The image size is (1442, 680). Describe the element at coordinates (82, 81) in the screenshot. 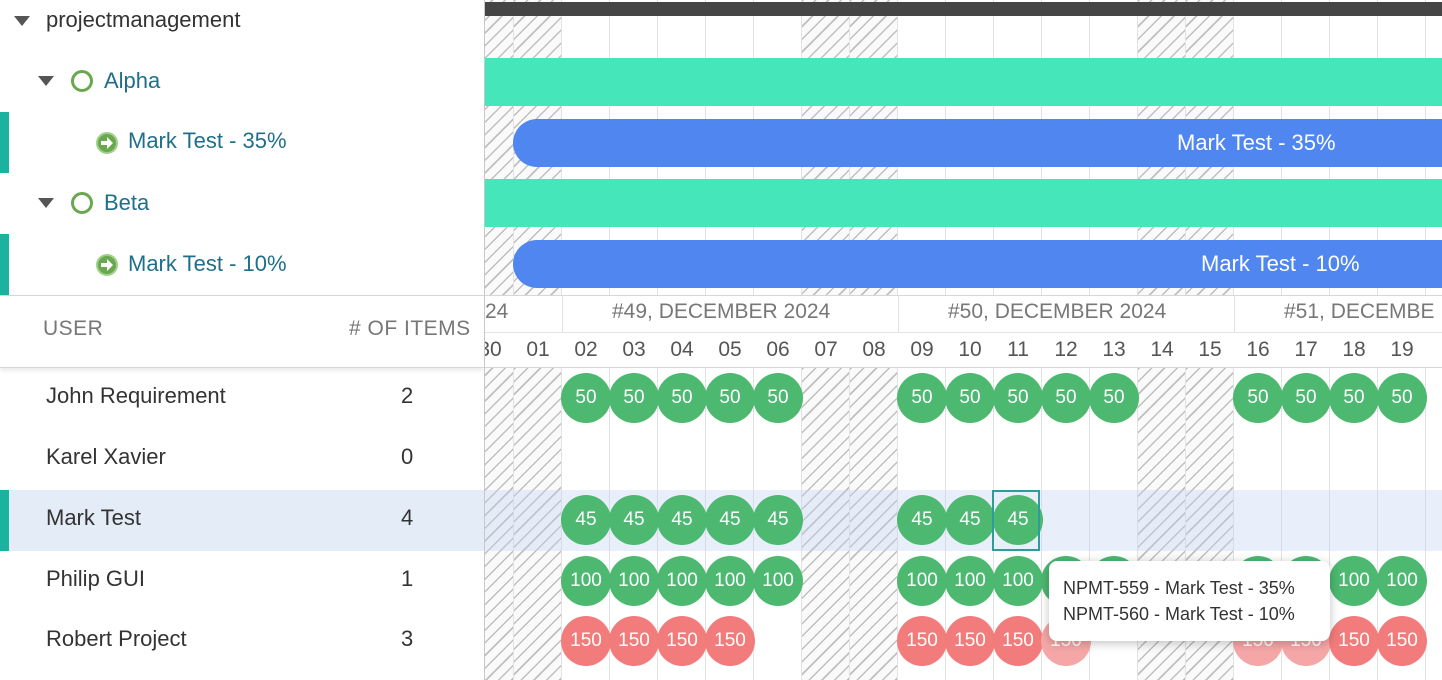

I see `milestone-ring-icon` at that location.